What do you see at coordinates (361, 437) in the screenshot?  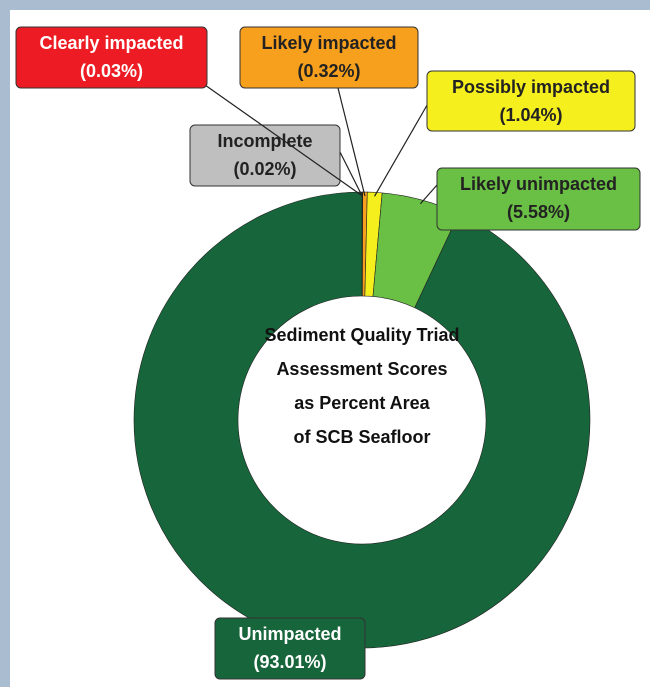 I see `chart-title: of SCB Seafloor` at bounding box center [361, 437].